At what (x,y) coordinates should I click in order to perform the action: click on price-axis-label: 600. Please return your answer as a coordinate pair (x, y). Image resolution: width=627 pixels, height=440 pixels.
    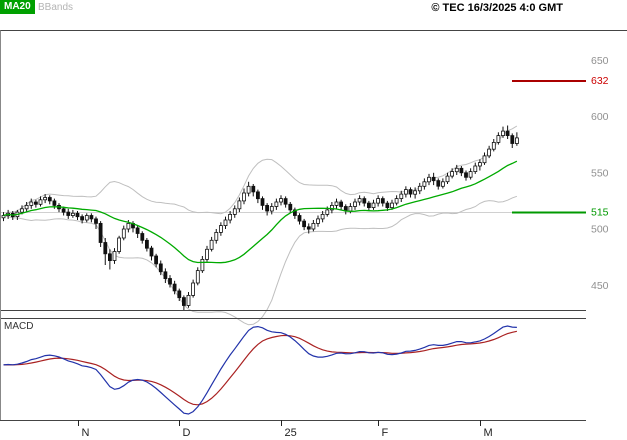
    Looking at the image, I should click on (600, 117).